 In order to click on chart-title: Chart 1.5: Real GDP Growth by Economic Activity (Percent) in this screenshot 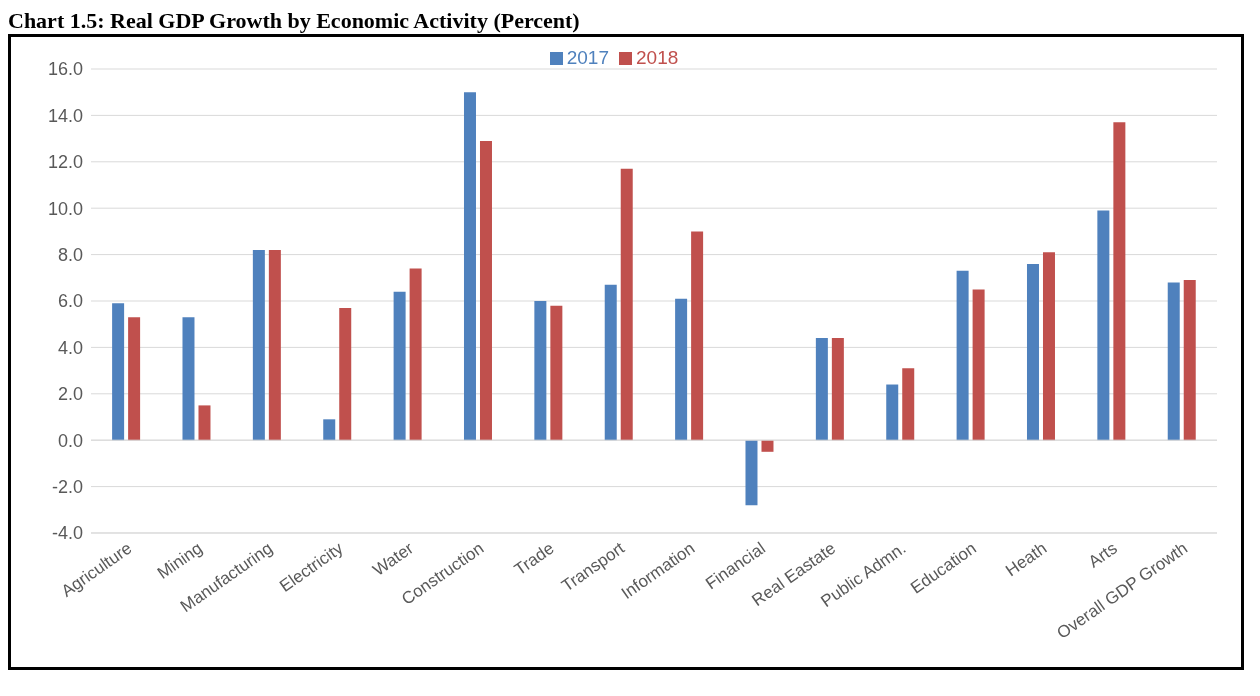, I will do `click(294, 21)`.